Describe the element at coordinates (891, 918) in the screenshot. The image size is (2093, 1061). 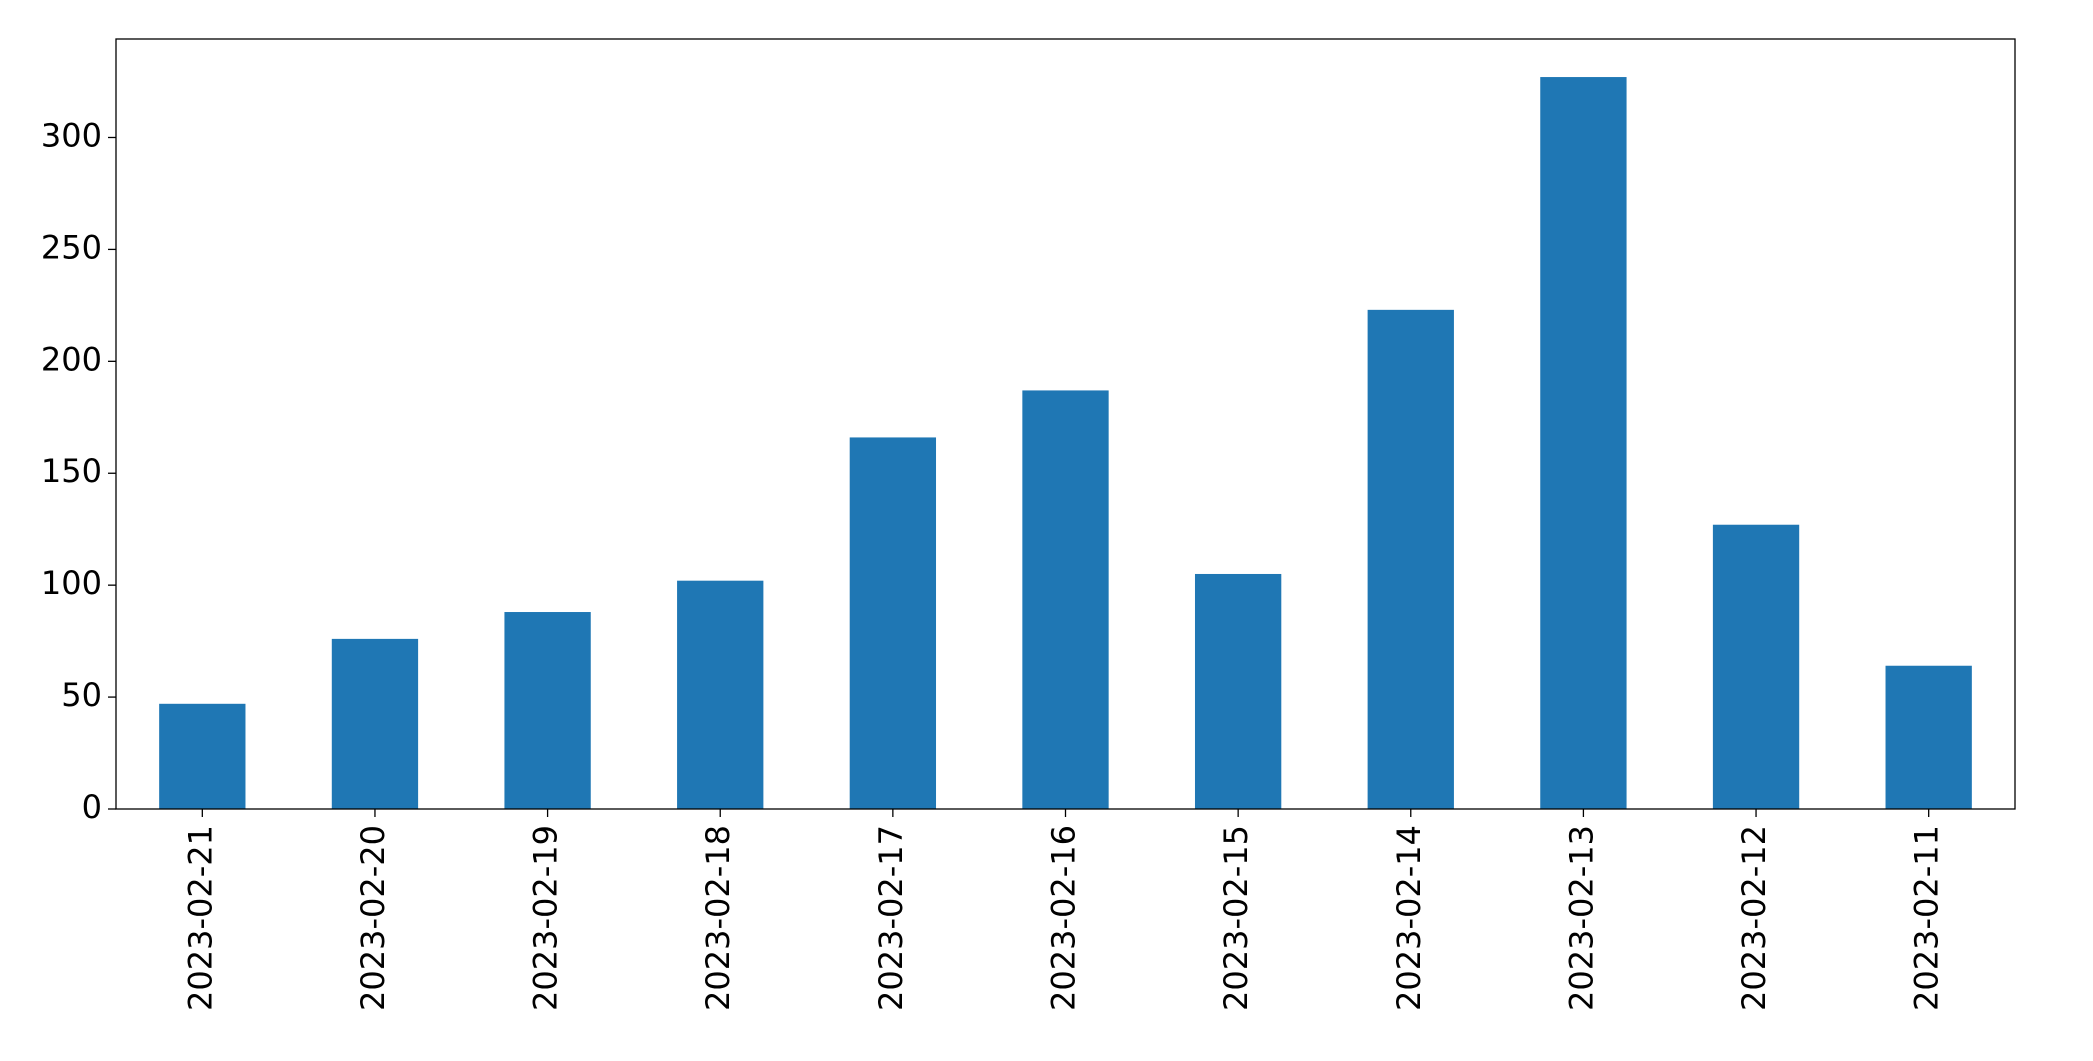
I see `x-tick-label: 2023-02-17` at that location.